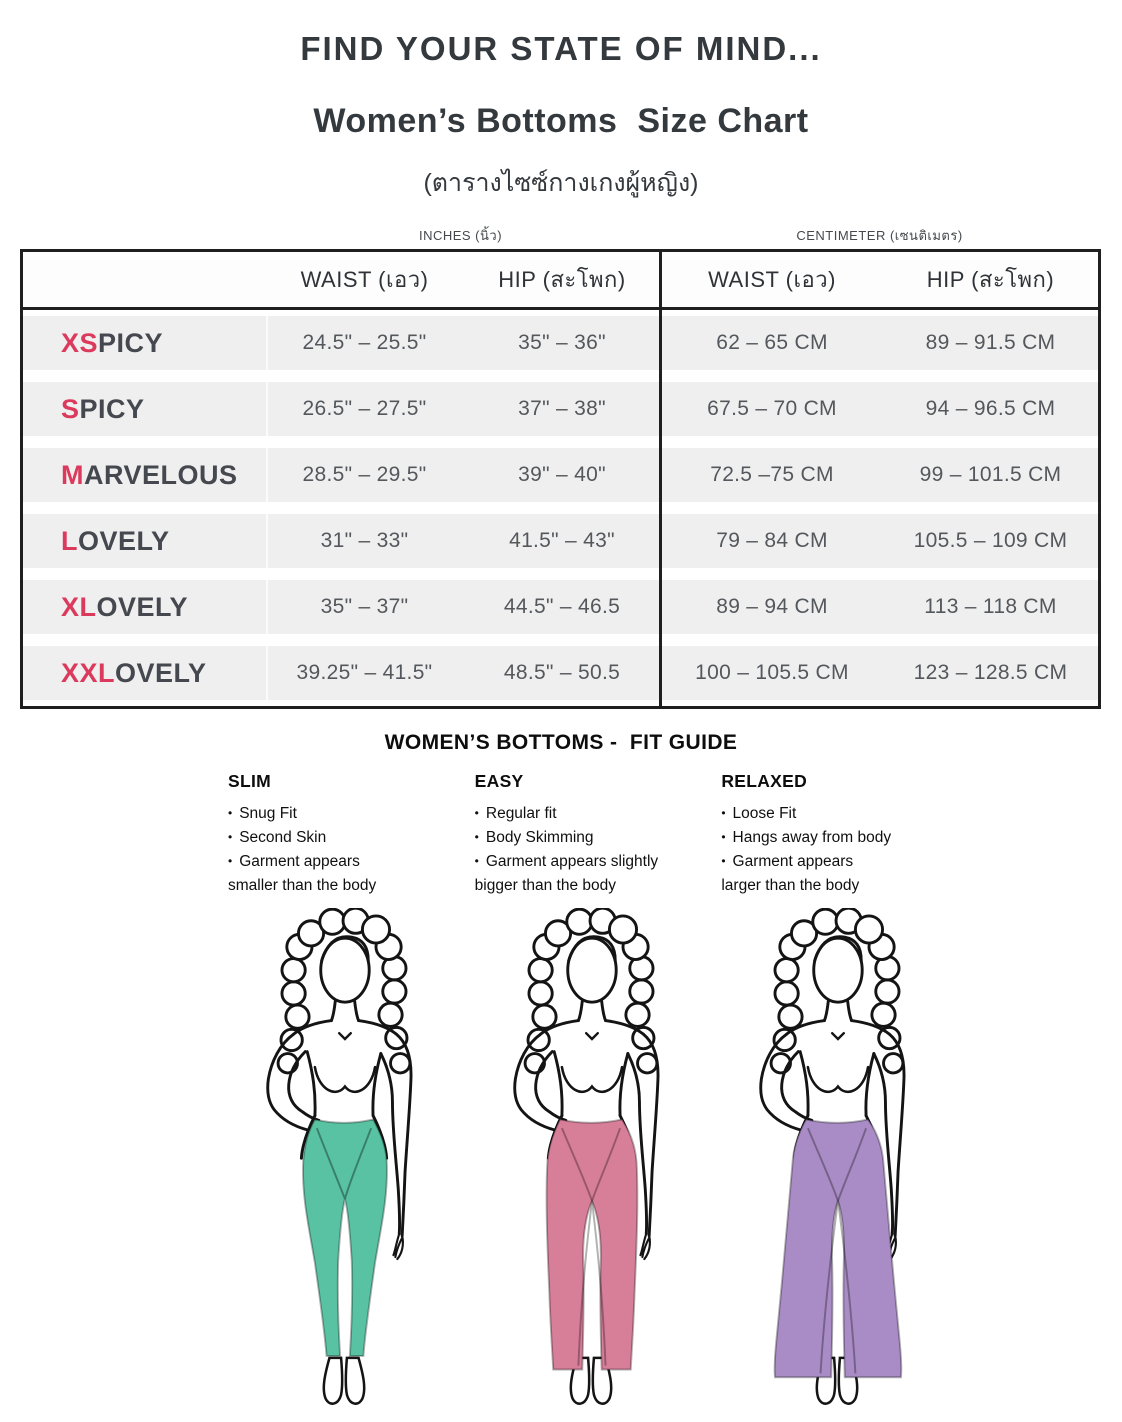 Image resolution: width=1122 pixels, height=1422 pixels. Describe the element at coordinates (772, 408) in the screenshot. I see `waist-cm-value: 67.5 – 70 CM` at that location.